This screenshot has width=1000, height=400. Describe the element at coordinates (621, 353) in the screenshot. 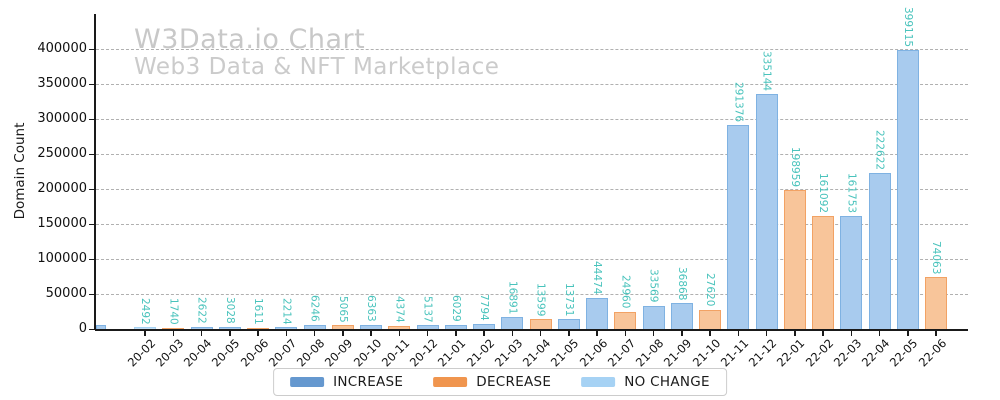

I see `x-tick-label: 21-07` at that location.